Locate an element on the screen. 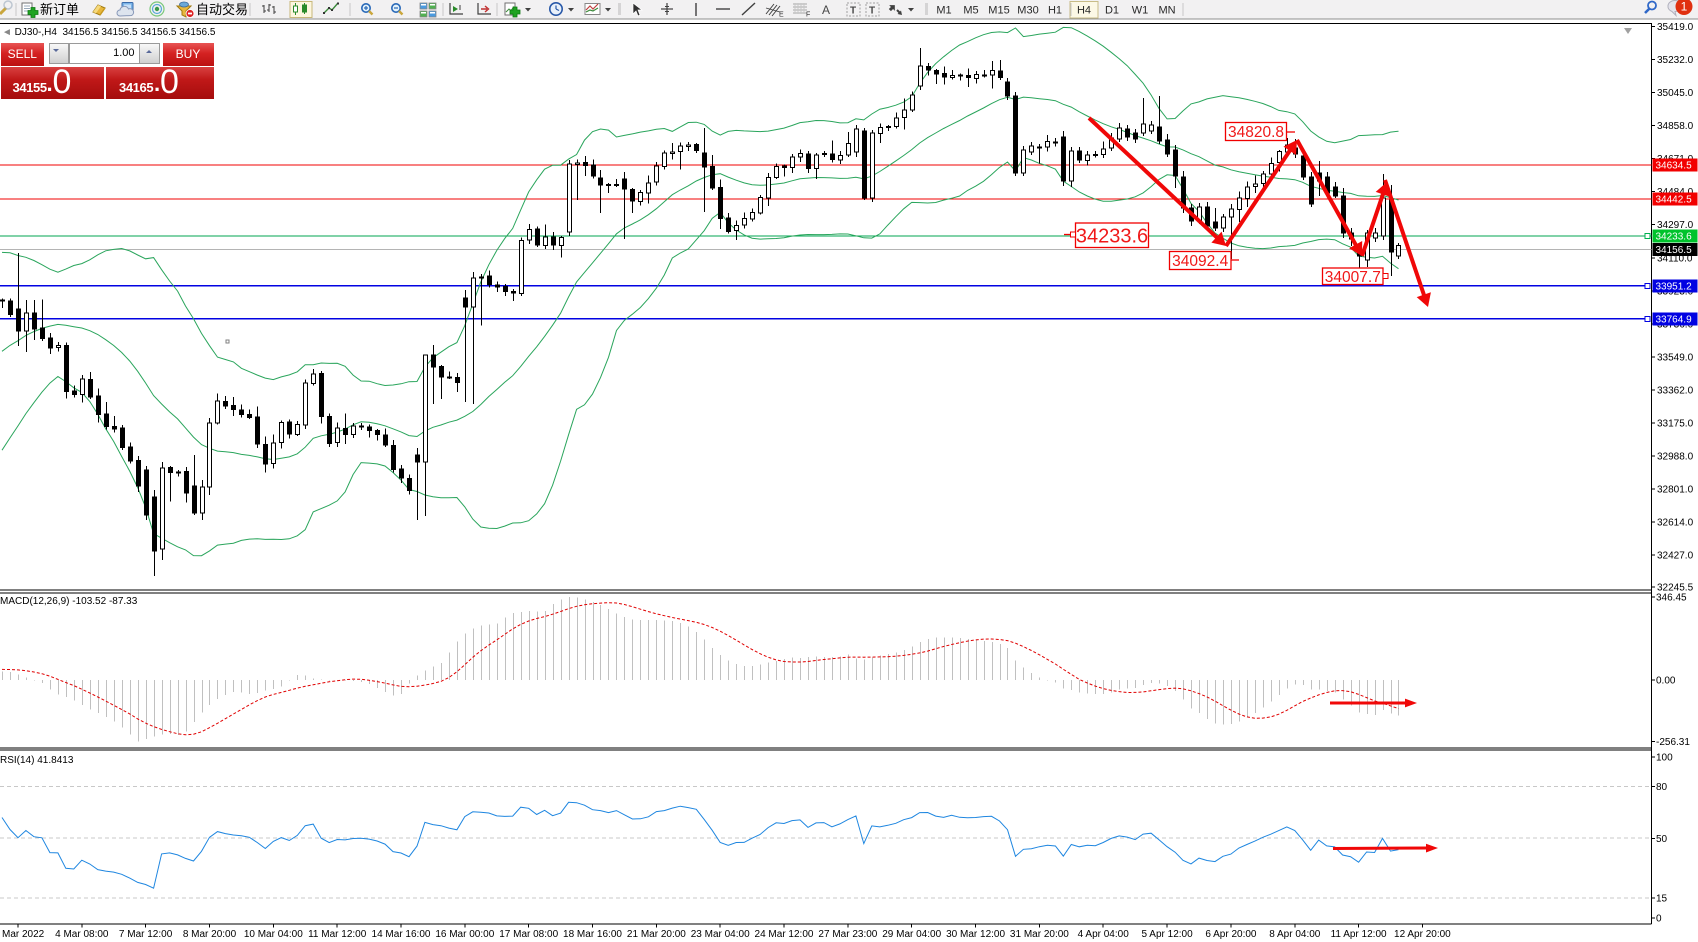  svg-text: 33549.0 is located at coordinates (1675, 357).